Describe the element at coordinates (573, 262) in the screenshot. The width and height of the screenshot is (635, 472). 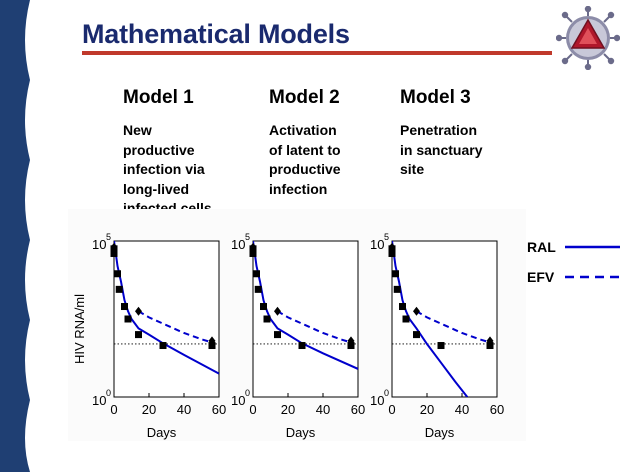
I see `legend: RAL EFV` at that location.